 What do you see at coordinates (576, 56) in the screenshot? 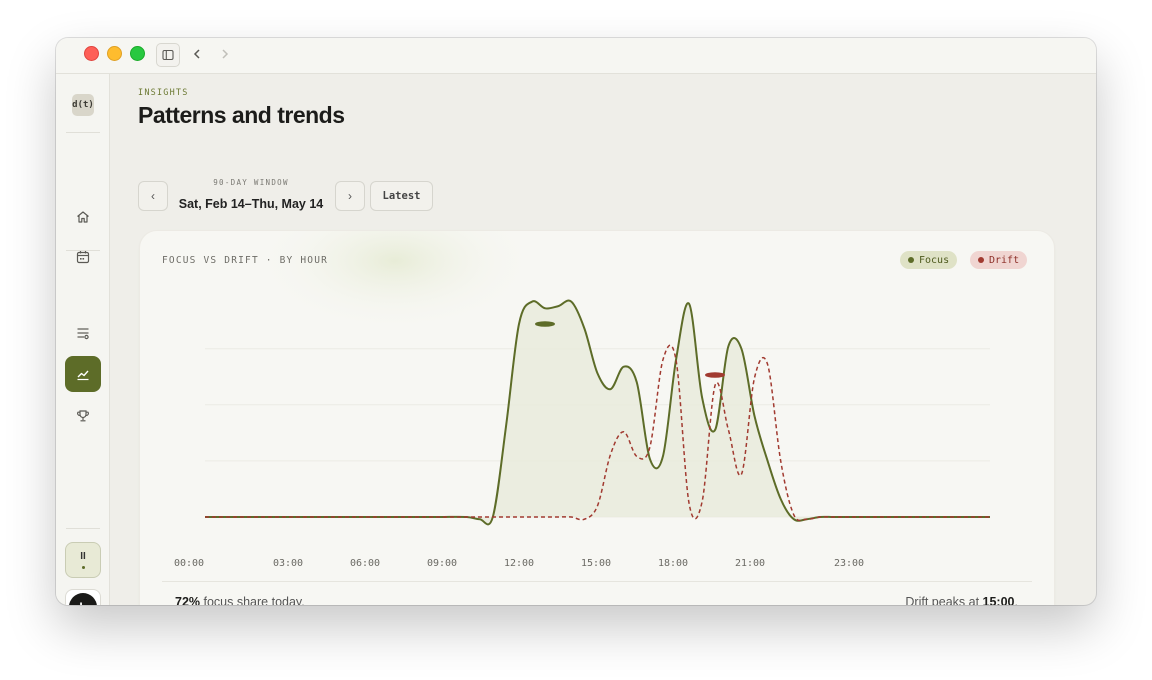
I see `title-bar` at bounding box center [576, 56].